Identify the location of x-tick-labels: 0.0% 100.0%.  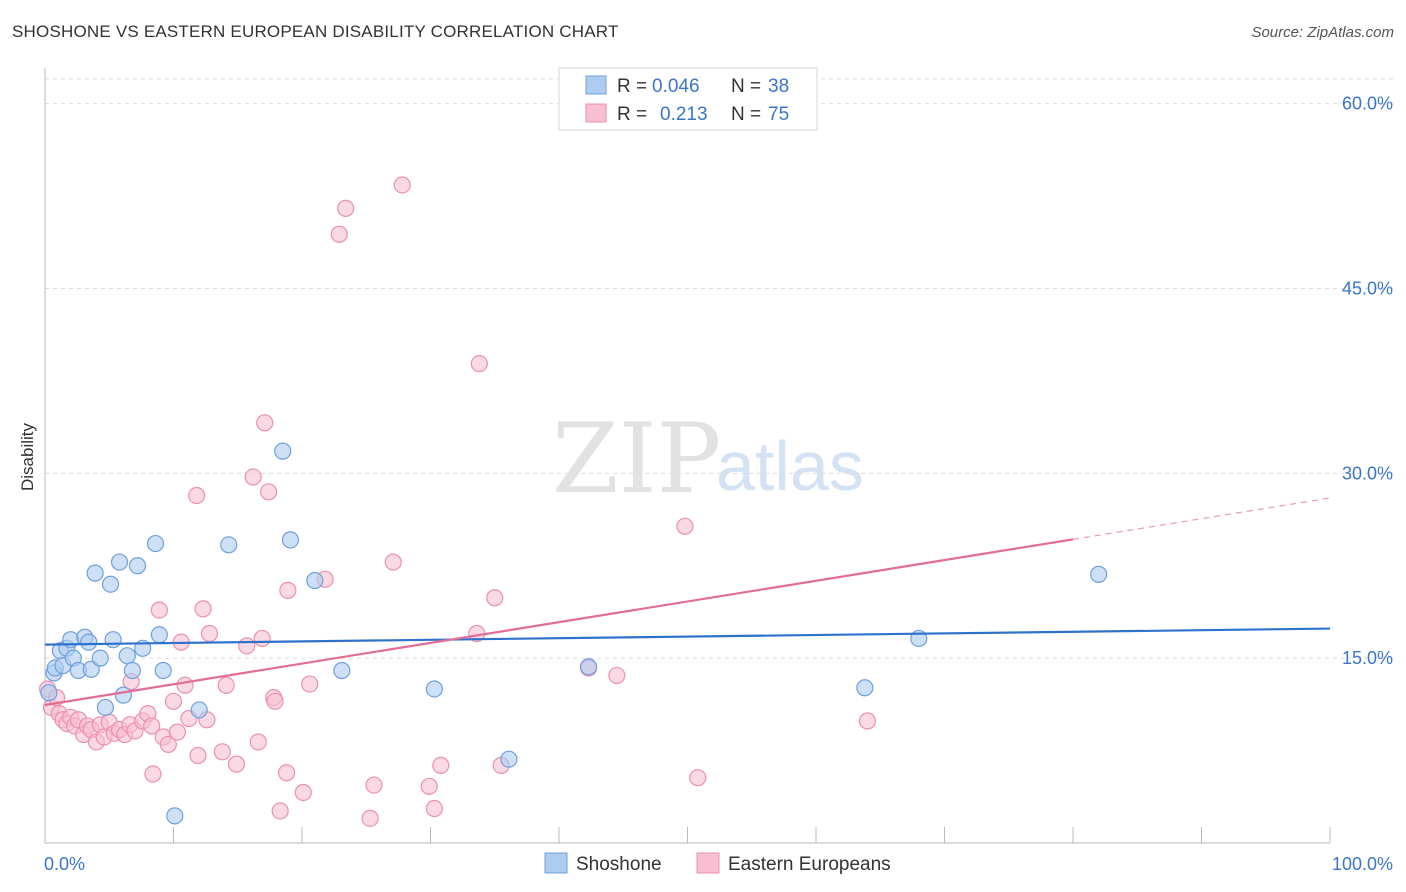
(718, 864).